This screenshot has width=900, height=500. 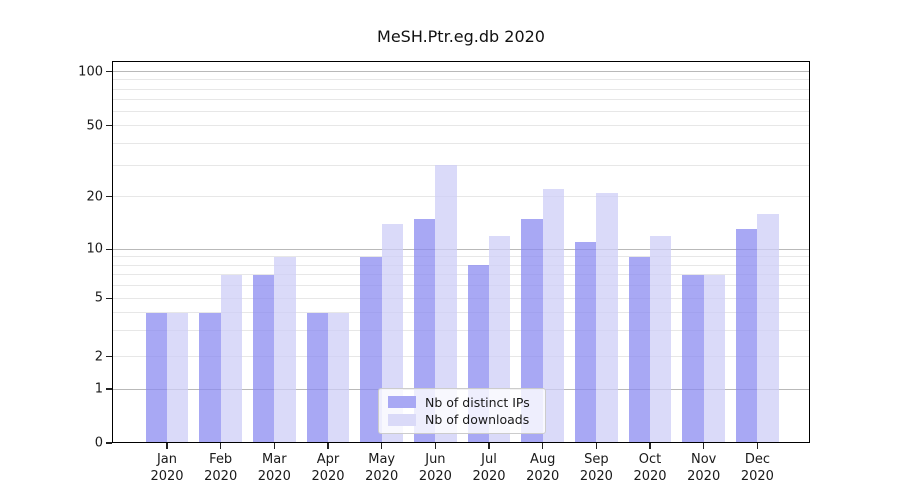 What do you see at coordinates (98, 389) in the screenshot?
I see `y-tick-label-1: 1` at bounding box center [98, 389].